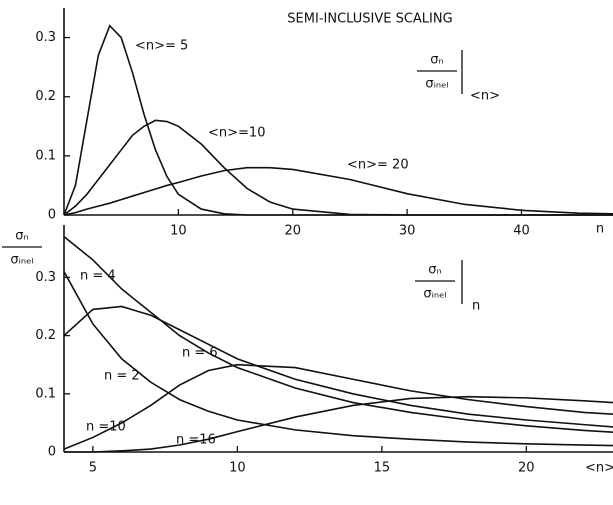 The image size is (613, 505). Describe the element at coordinates (161, 46) in the screenshot. I see `series-label: <n>= 5` at that location.